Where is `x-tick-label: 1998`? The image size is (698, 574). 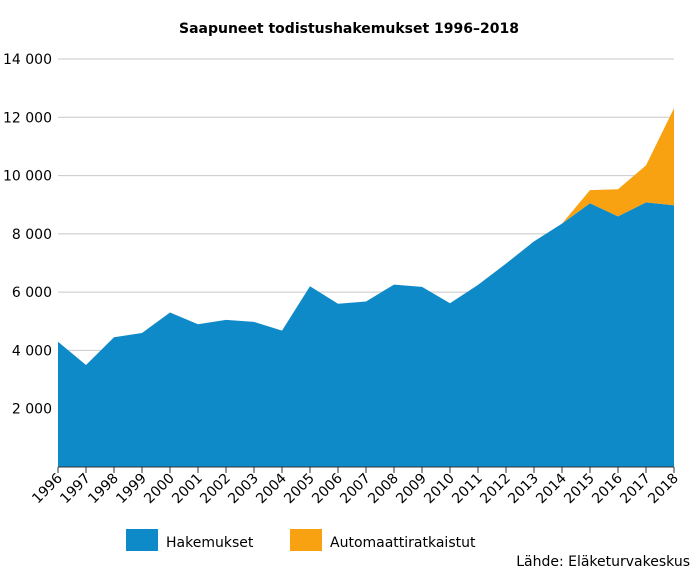 x-tick-label: 1998 is located at coordinates (103, 489).